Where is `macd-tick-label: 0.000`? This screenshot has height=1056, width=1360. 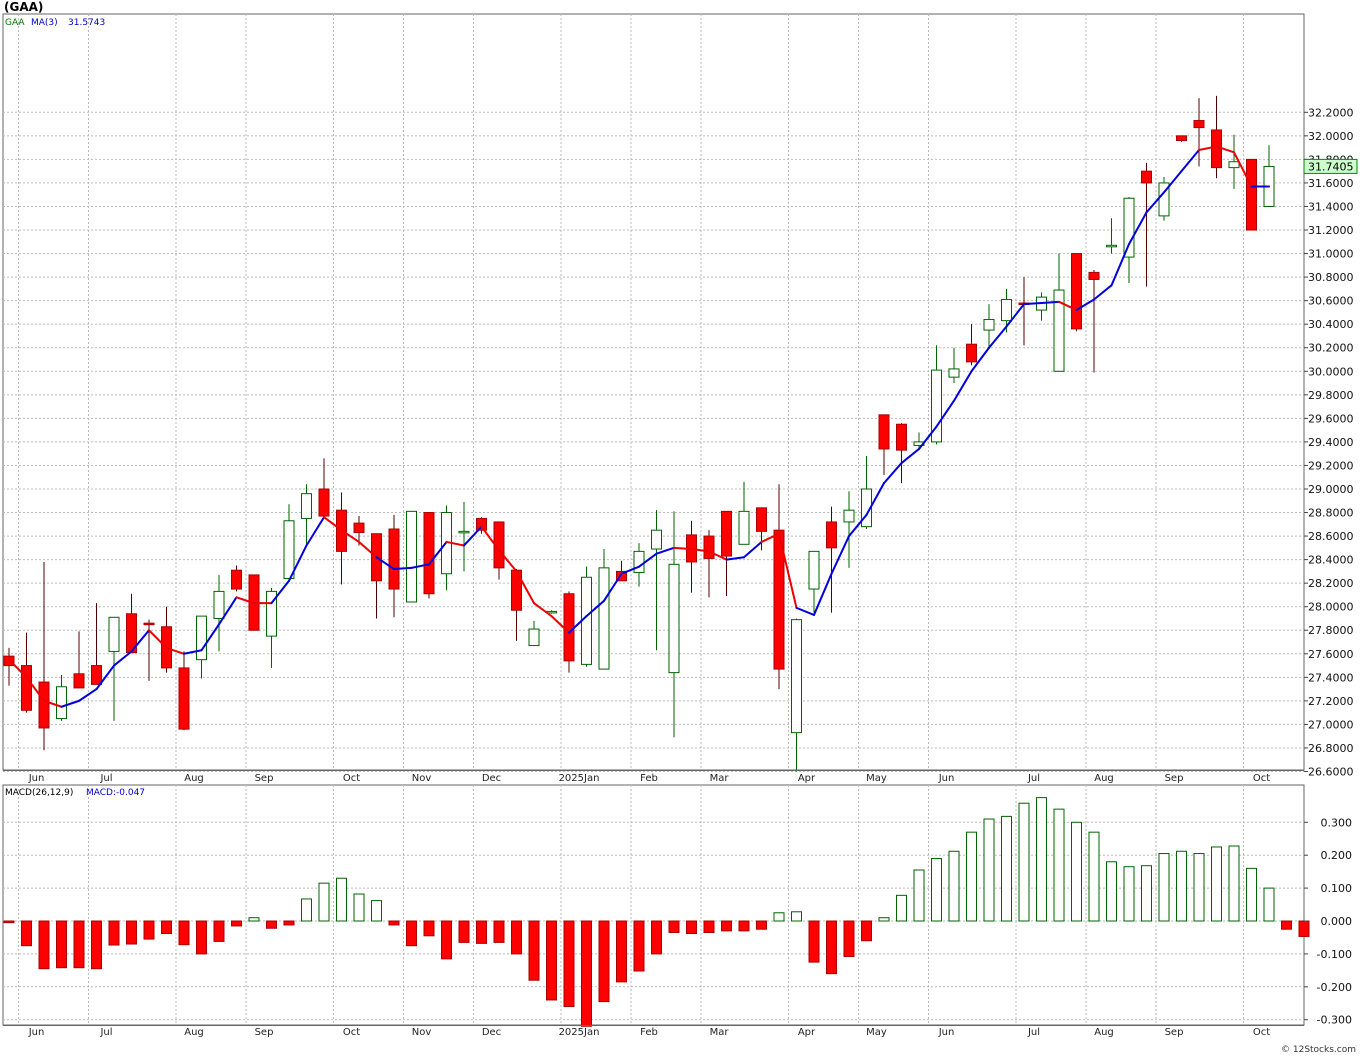
macd-tick-label: 0.000 is located at coordinates (1337, 921).